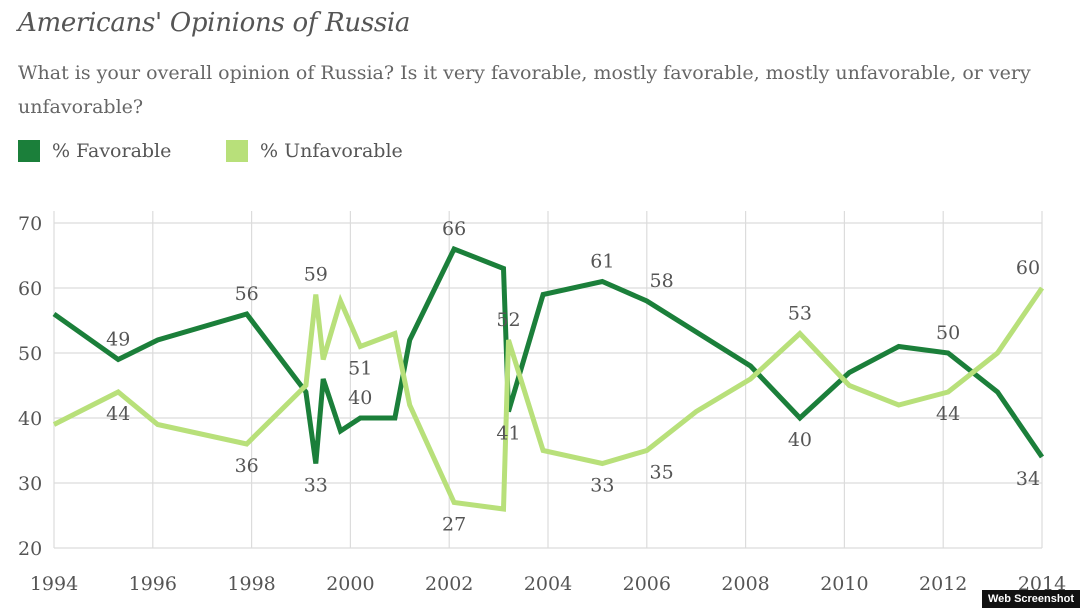 This screenshot has height=608, width=1080. What do you see at coordinates (118, 340) in the screenshot?
I see `data-label-favorable: 49` at bounding box center [118, 340].